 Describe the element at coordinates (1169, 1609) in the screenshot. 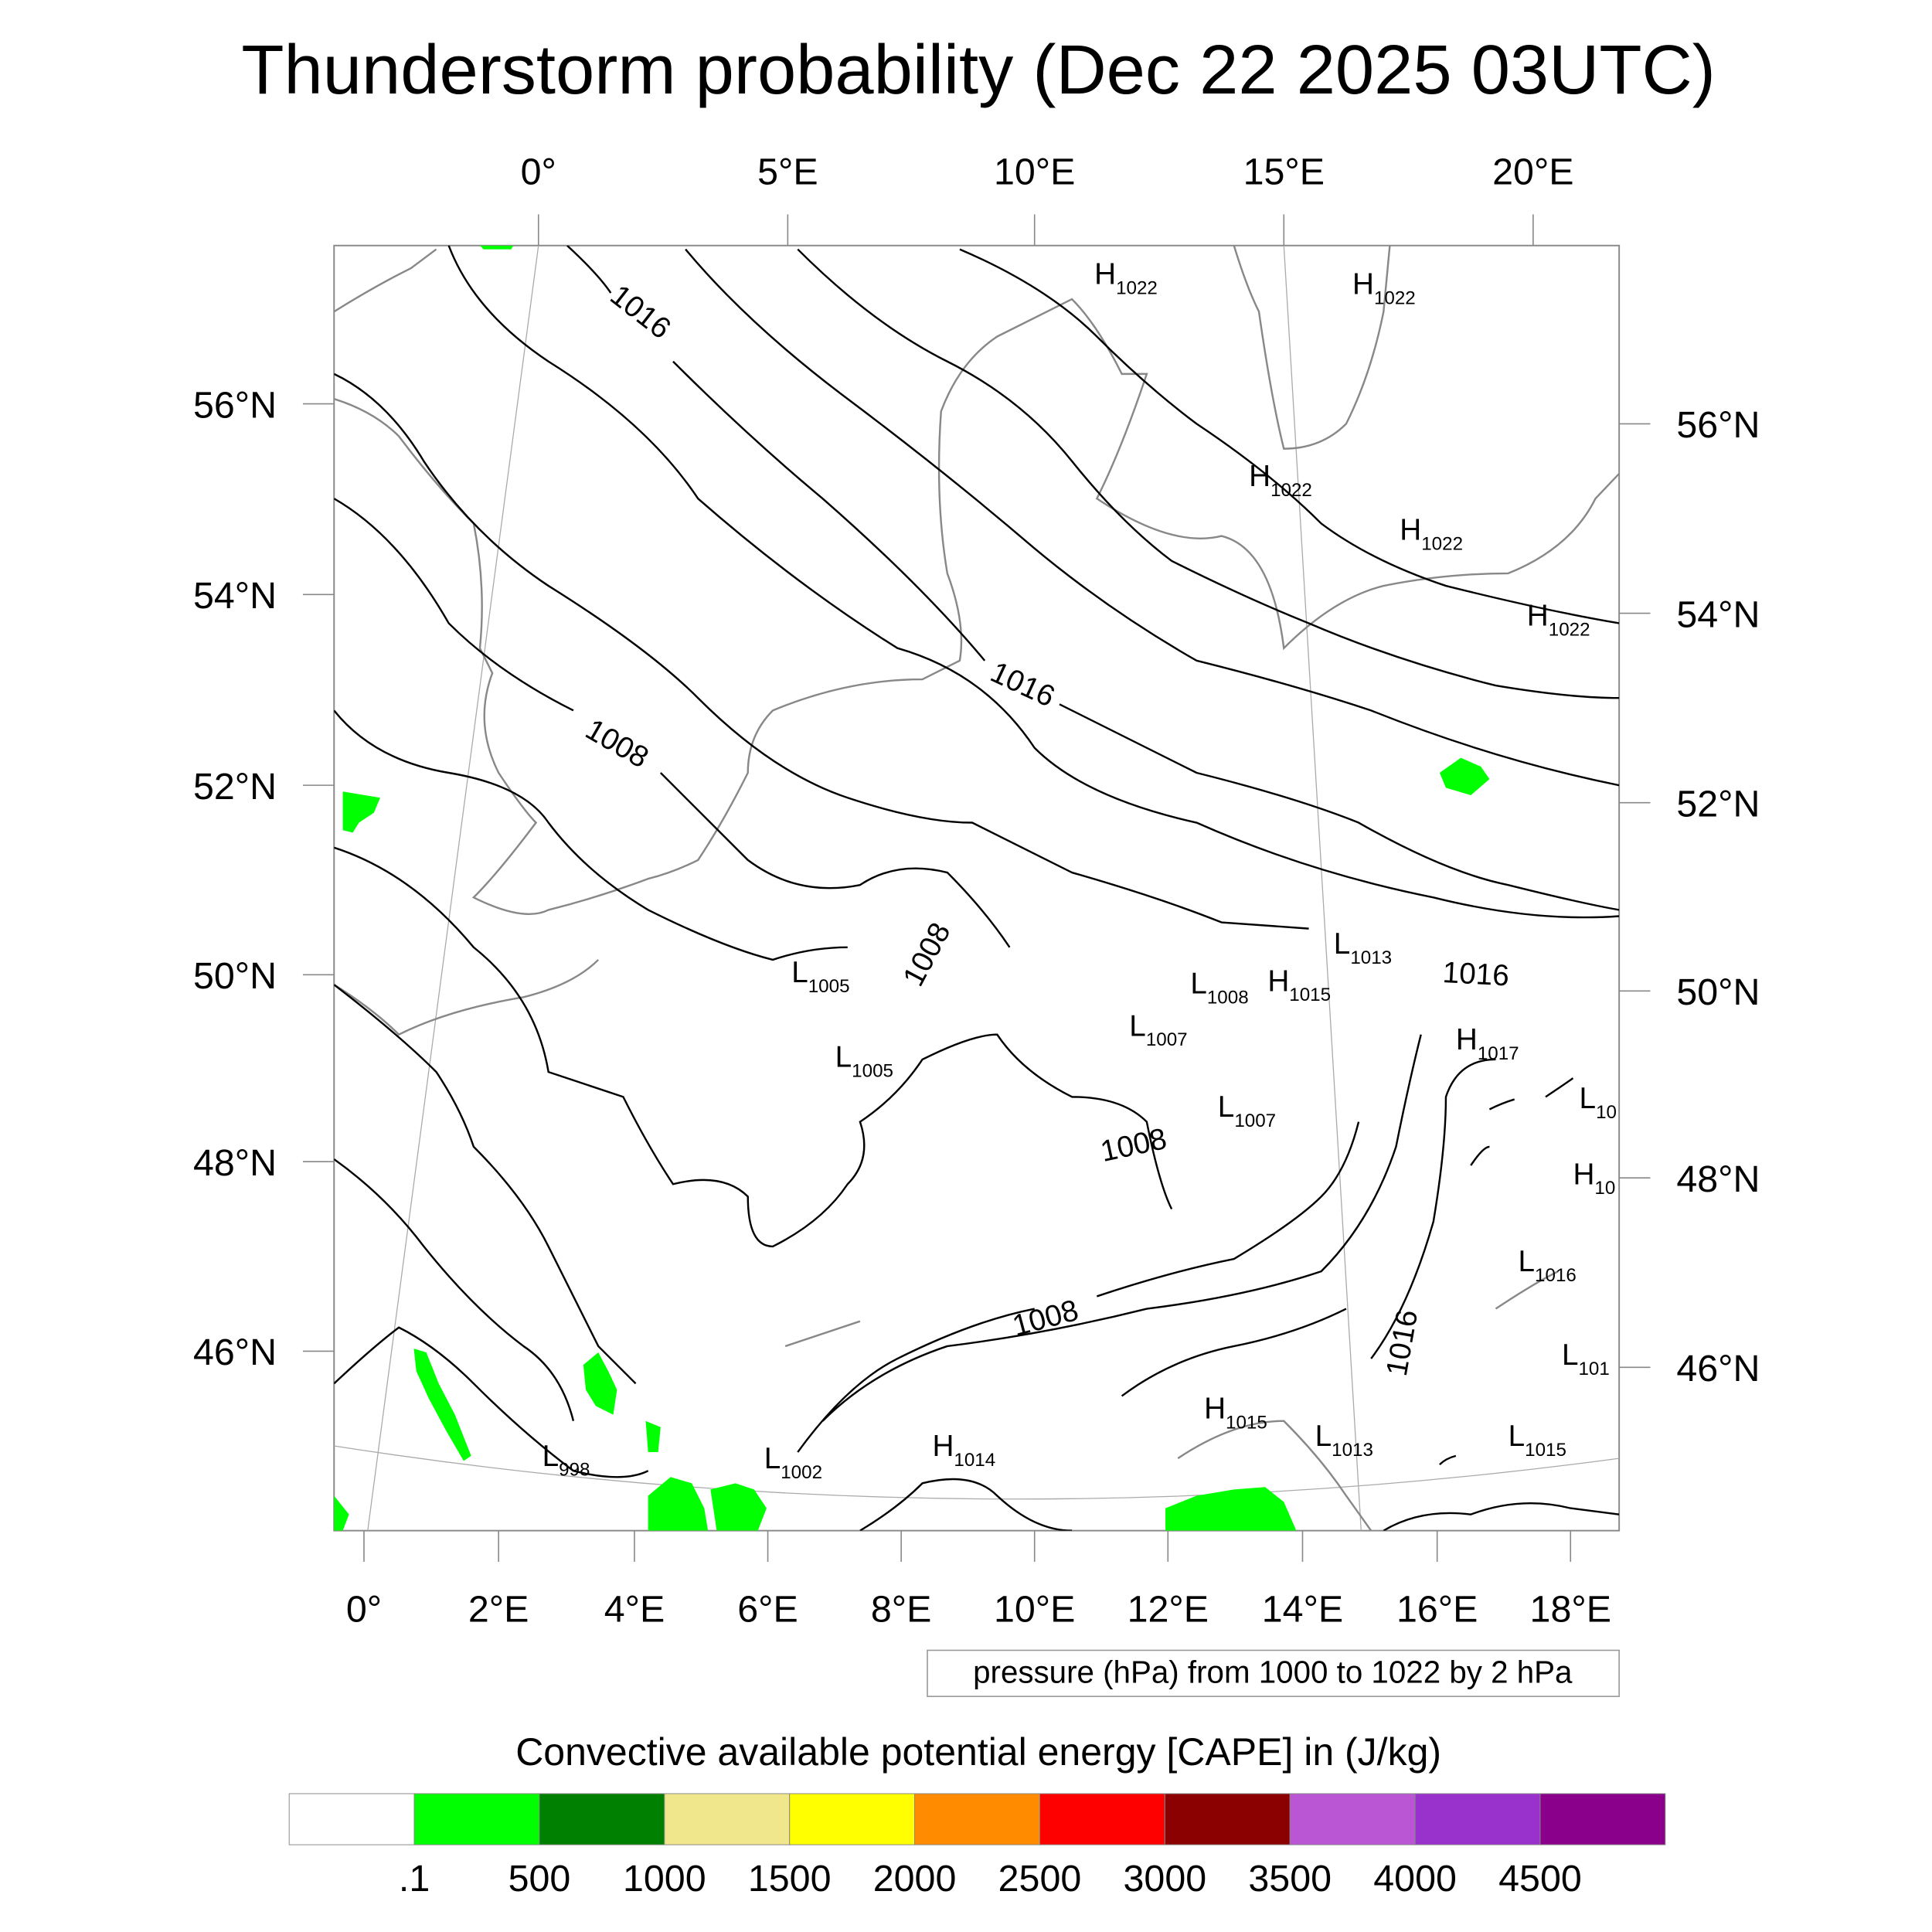

I see `bottom-lon-label: 12°E` at that location.